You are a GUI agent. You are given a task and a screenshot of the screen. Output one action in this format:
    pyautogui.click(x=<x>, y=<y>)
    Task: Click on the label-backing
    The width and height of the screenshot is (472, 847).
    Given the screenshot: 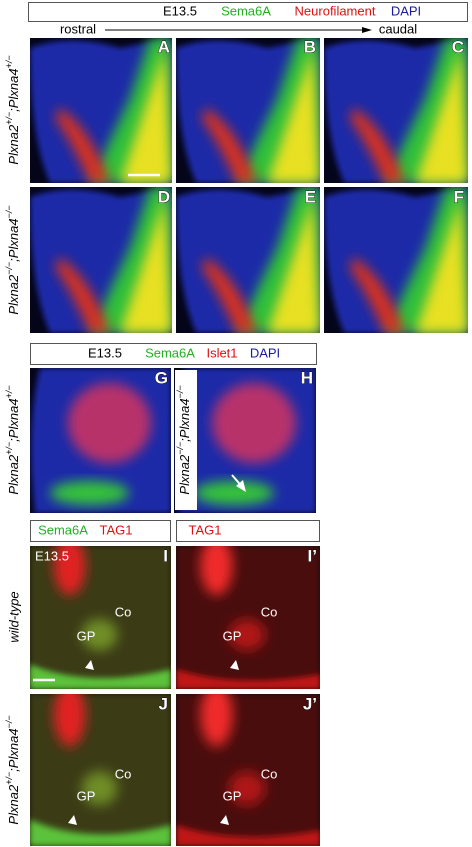 What is the action you would take?
    pyautogui.click(x=186, y=440)
    